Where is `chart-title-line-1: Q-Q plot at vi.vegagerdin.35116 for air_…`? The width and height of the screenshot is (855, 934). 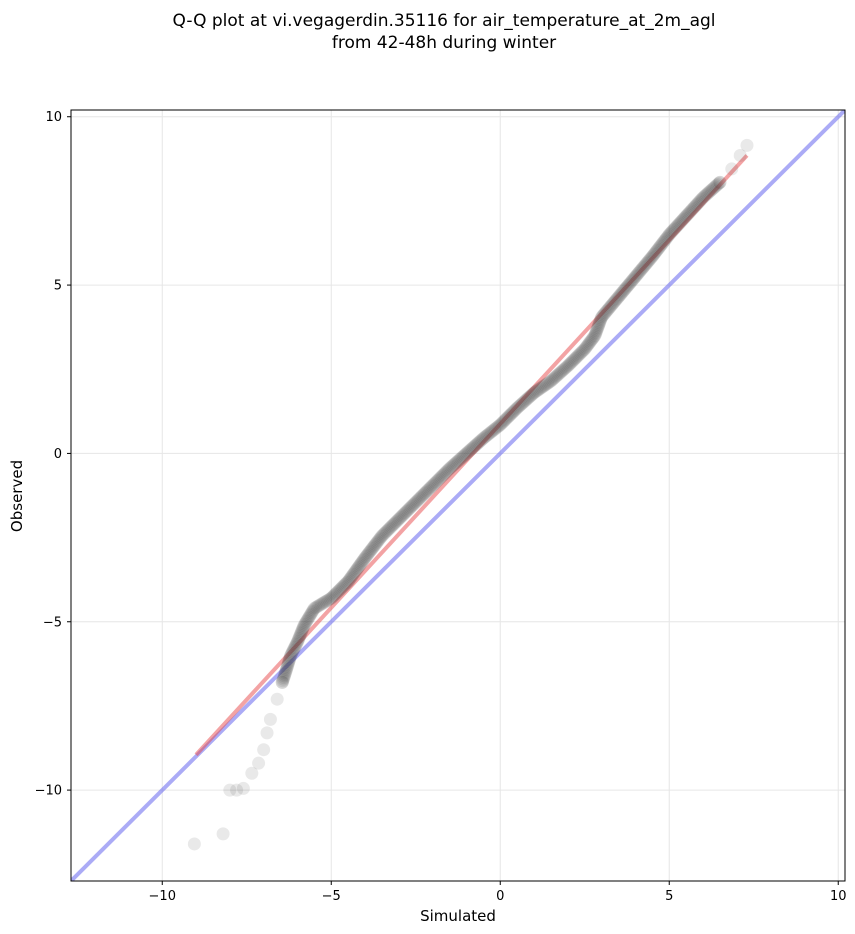 chart-title-line-1: Q-Q plot at vi.vegagerdin.35116 for air_… is located at coordinates (443, 21).